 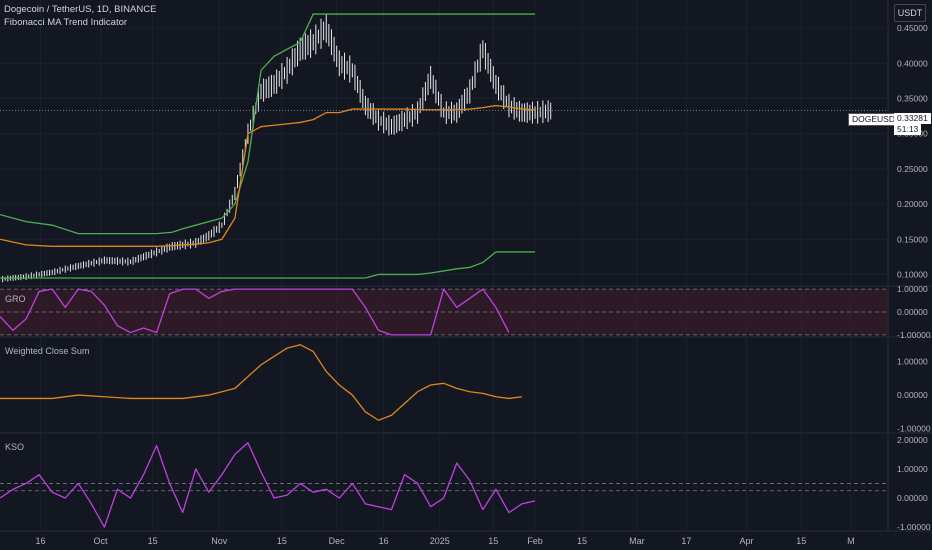 I want to click on last-price-tag: 0.33281, so click(x=912, y=118).